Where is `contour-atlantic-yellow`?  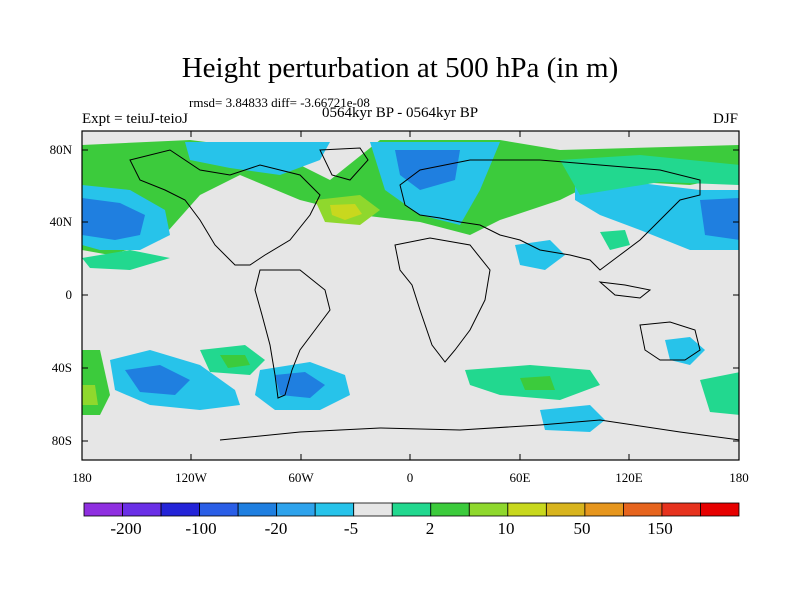
contour-atlantic-yellow is located at coordinates (346, 212).